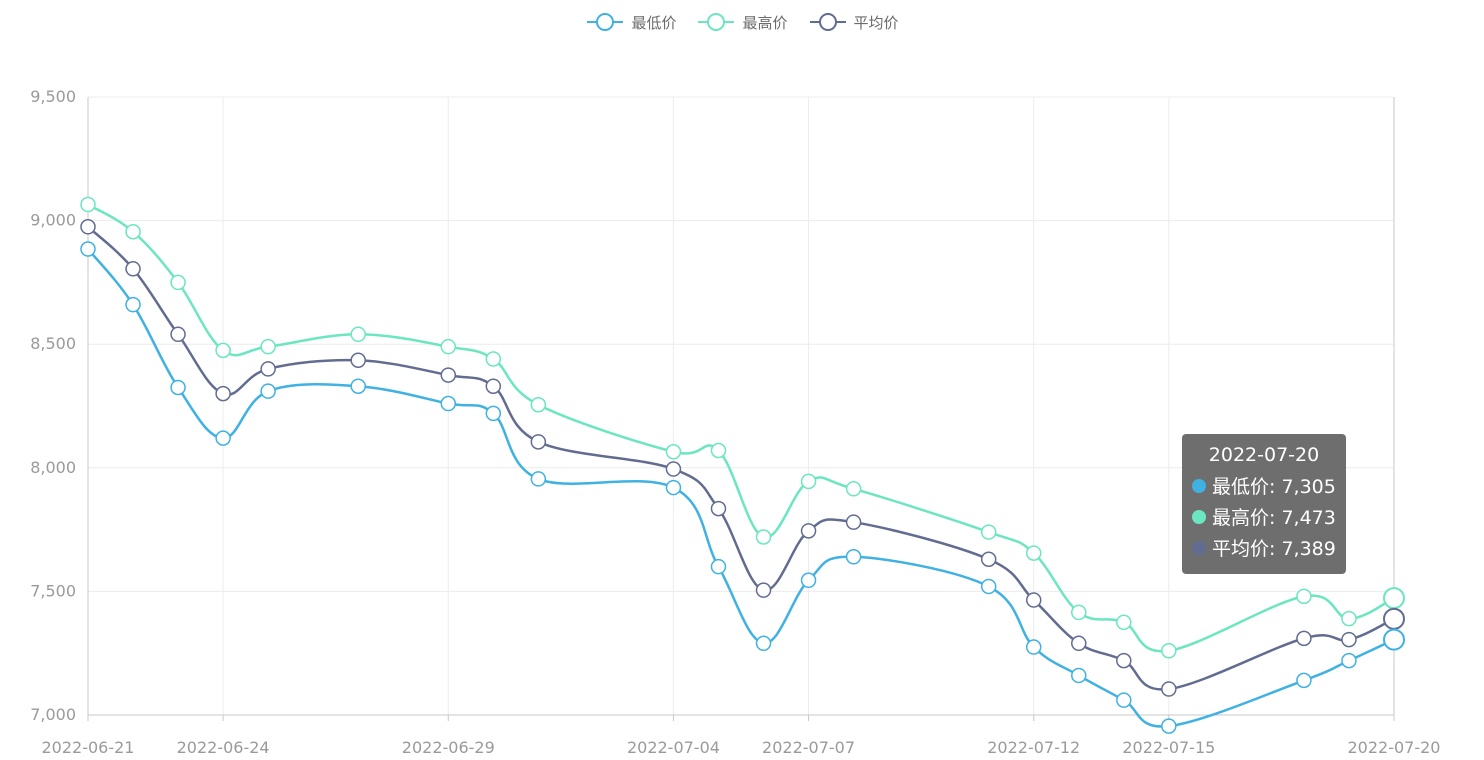 The width and height of the screenshot is (1484, 760). Describe the element at coordinates (1168, 747) in the screenshot. I see `x-tick-label: 2022-07-15` at that location.